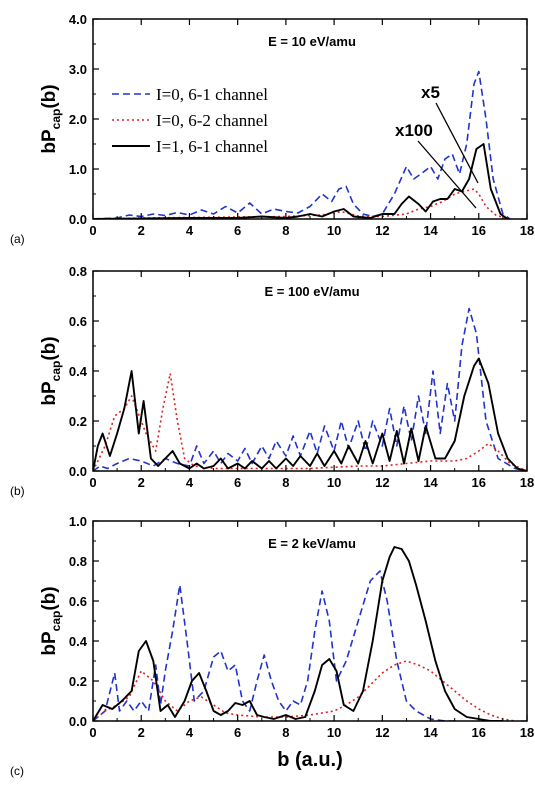  Describe the element at coordinates (212, 146) in the screenshot. I see `legend-label: I=1, 6-1 channel` at that location.